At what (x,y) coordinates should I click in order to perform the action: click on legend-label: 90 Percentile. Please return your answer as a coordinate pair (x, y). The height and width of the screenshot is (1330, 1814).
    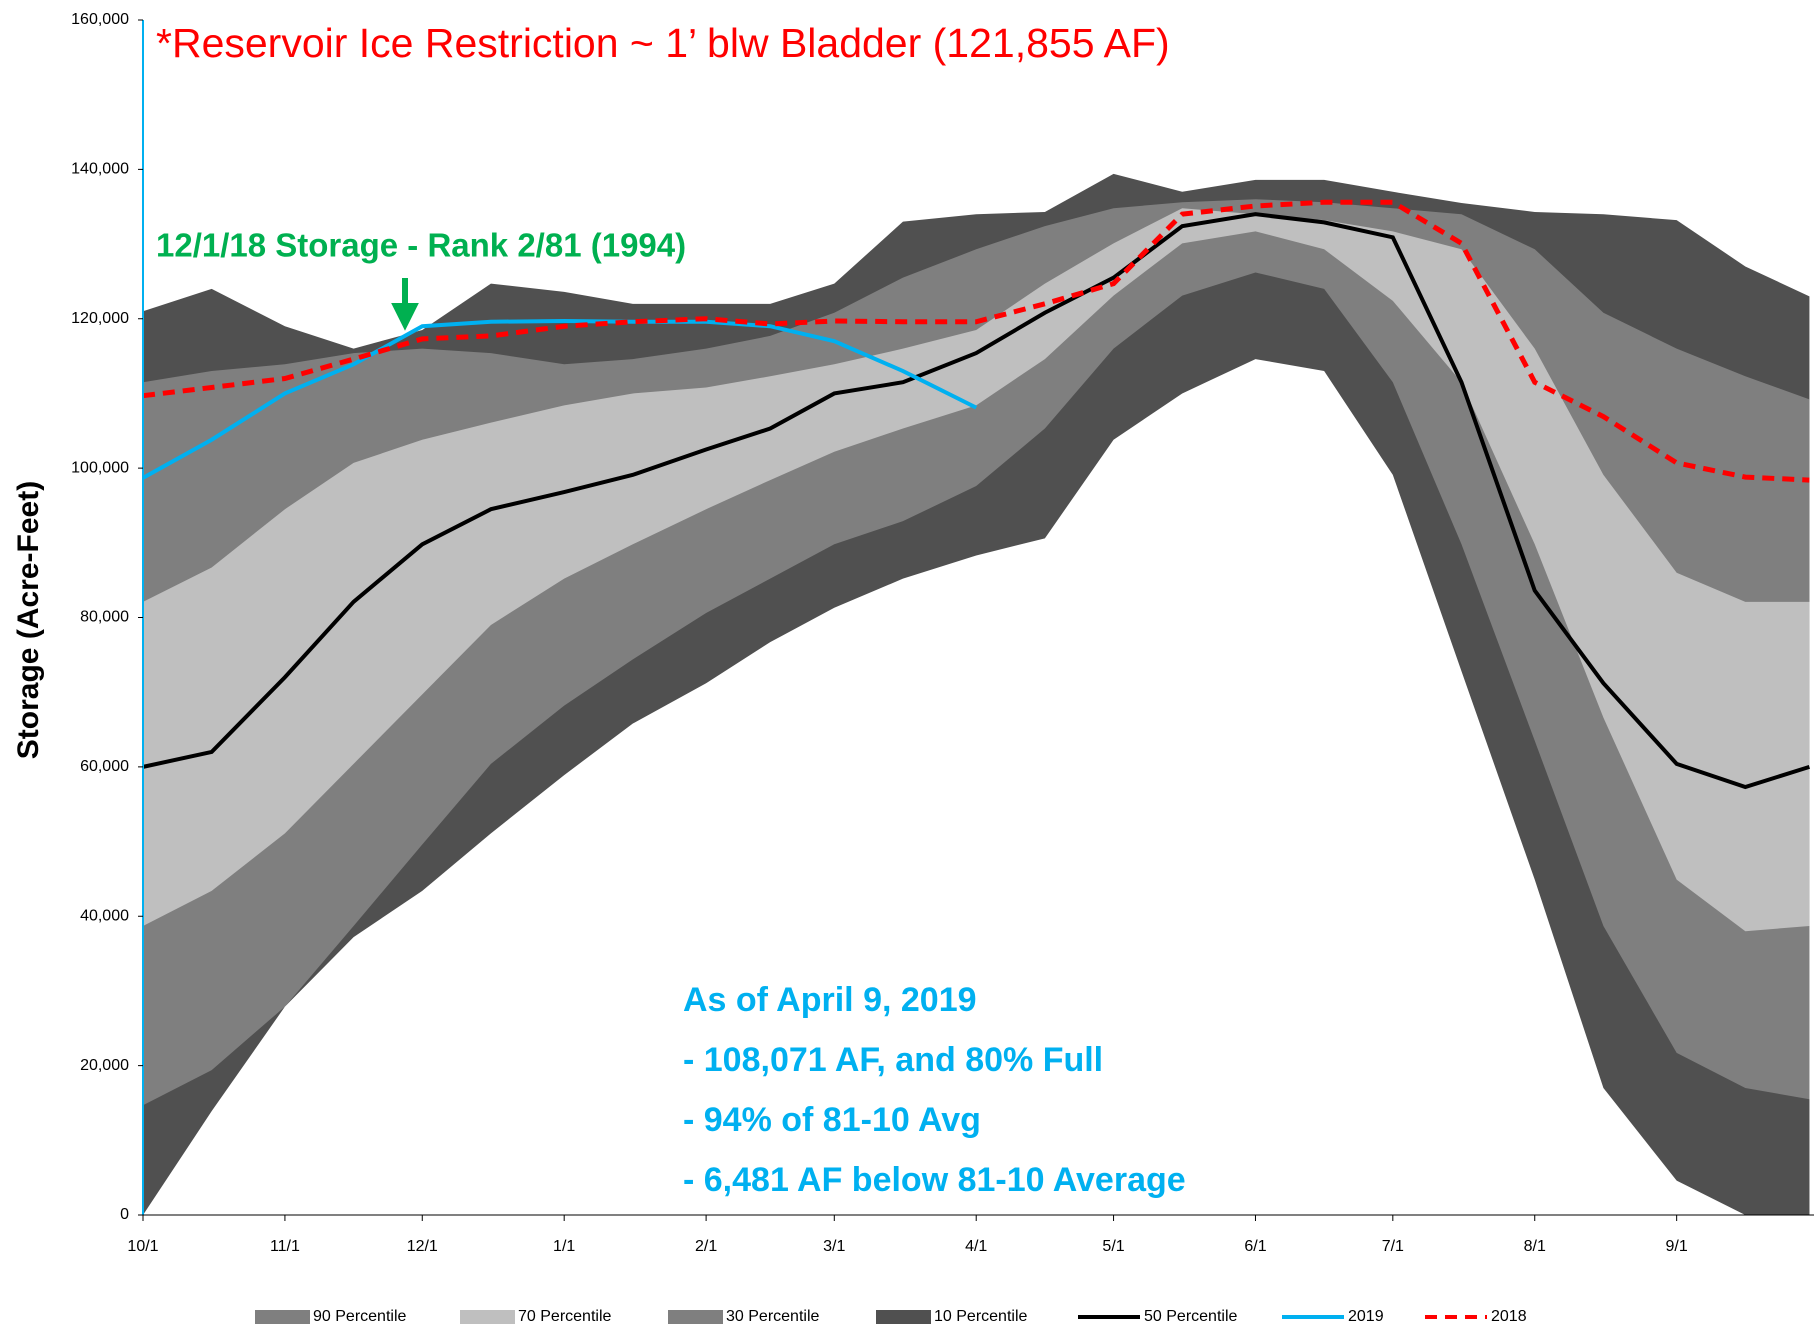
    Looking at the image, I should click on (359, 1316).